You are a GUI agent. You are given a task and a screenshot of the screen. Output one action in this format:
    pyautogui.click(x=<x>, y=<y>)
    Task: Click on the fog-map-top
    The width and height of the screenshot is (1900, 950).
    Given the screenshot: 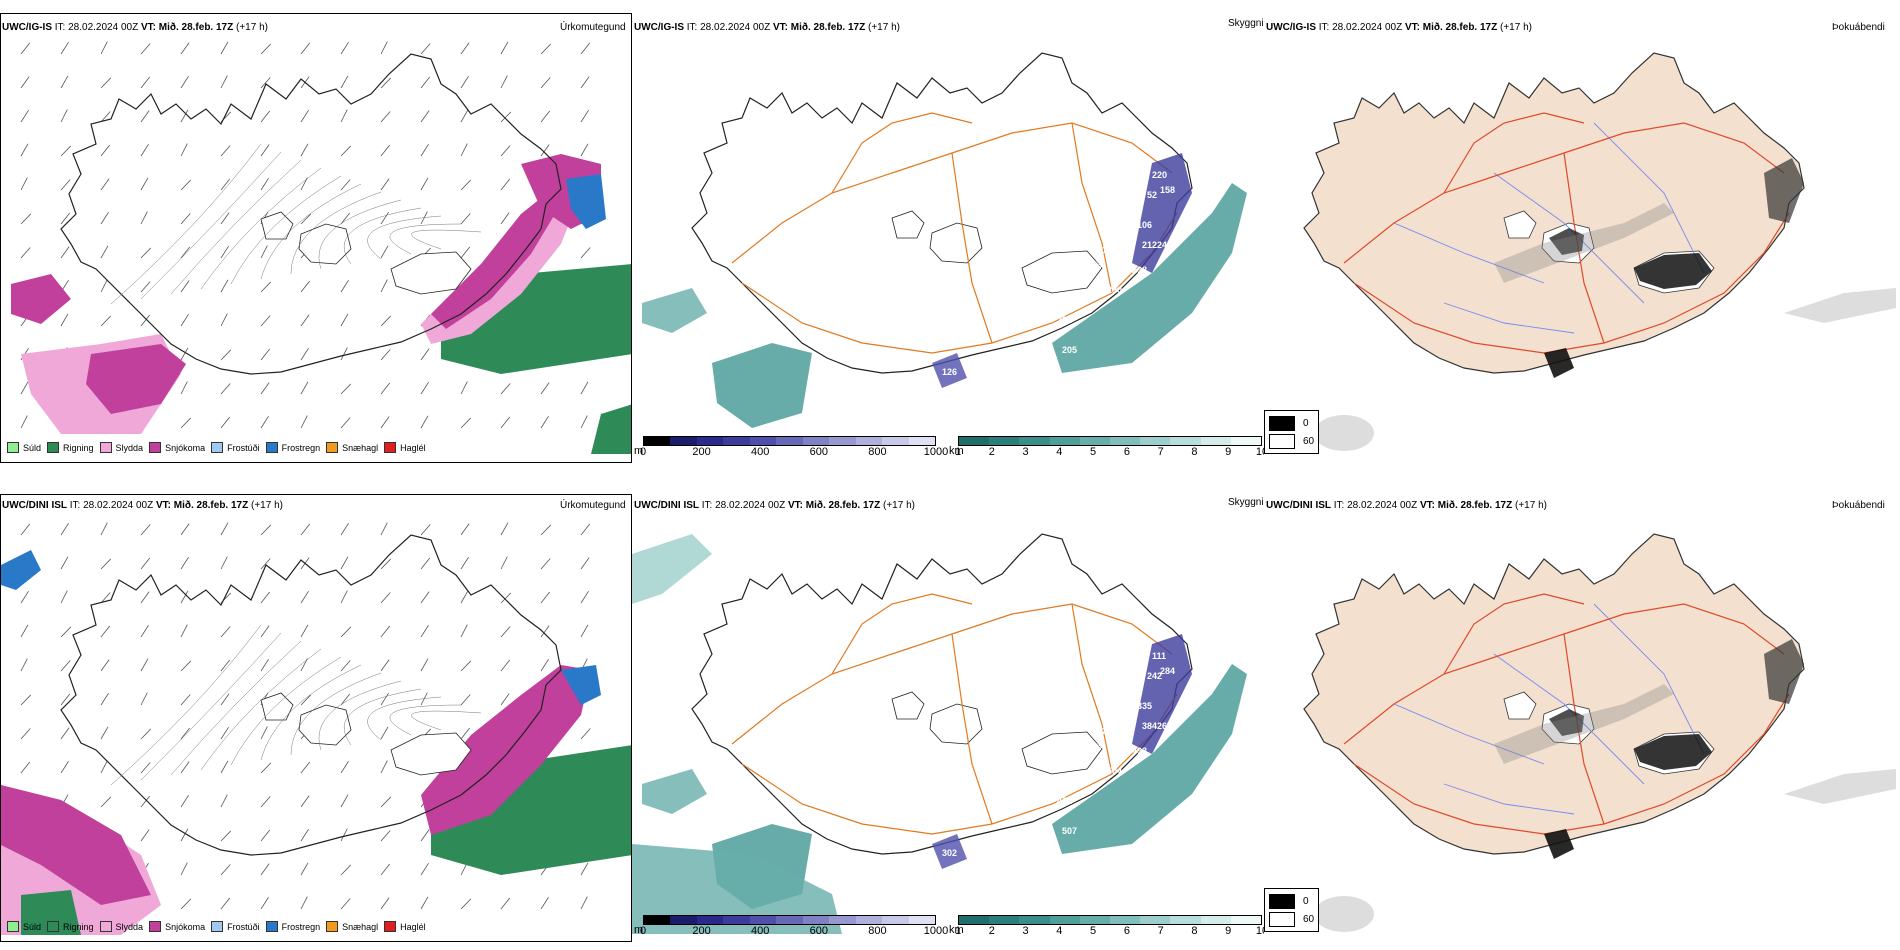 What is the action you would take?
    pyautogui.click(x=1599, y=251)
    